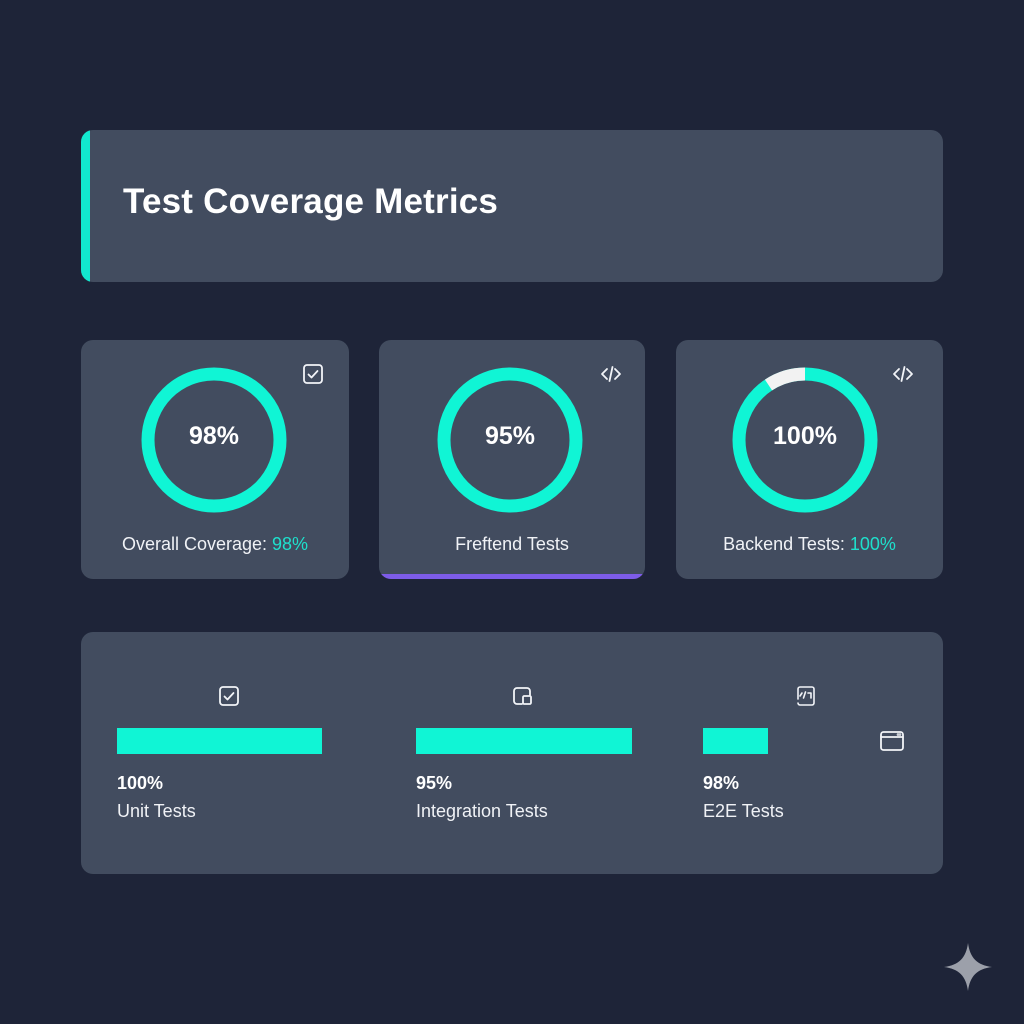 Image resolution: width=1024 pixels, height=1024 pixels. What do you see at coordinates (434, 783) in the screenshot?
I see `integration-tests-percent: 95%` at bounding box center [434, 783].